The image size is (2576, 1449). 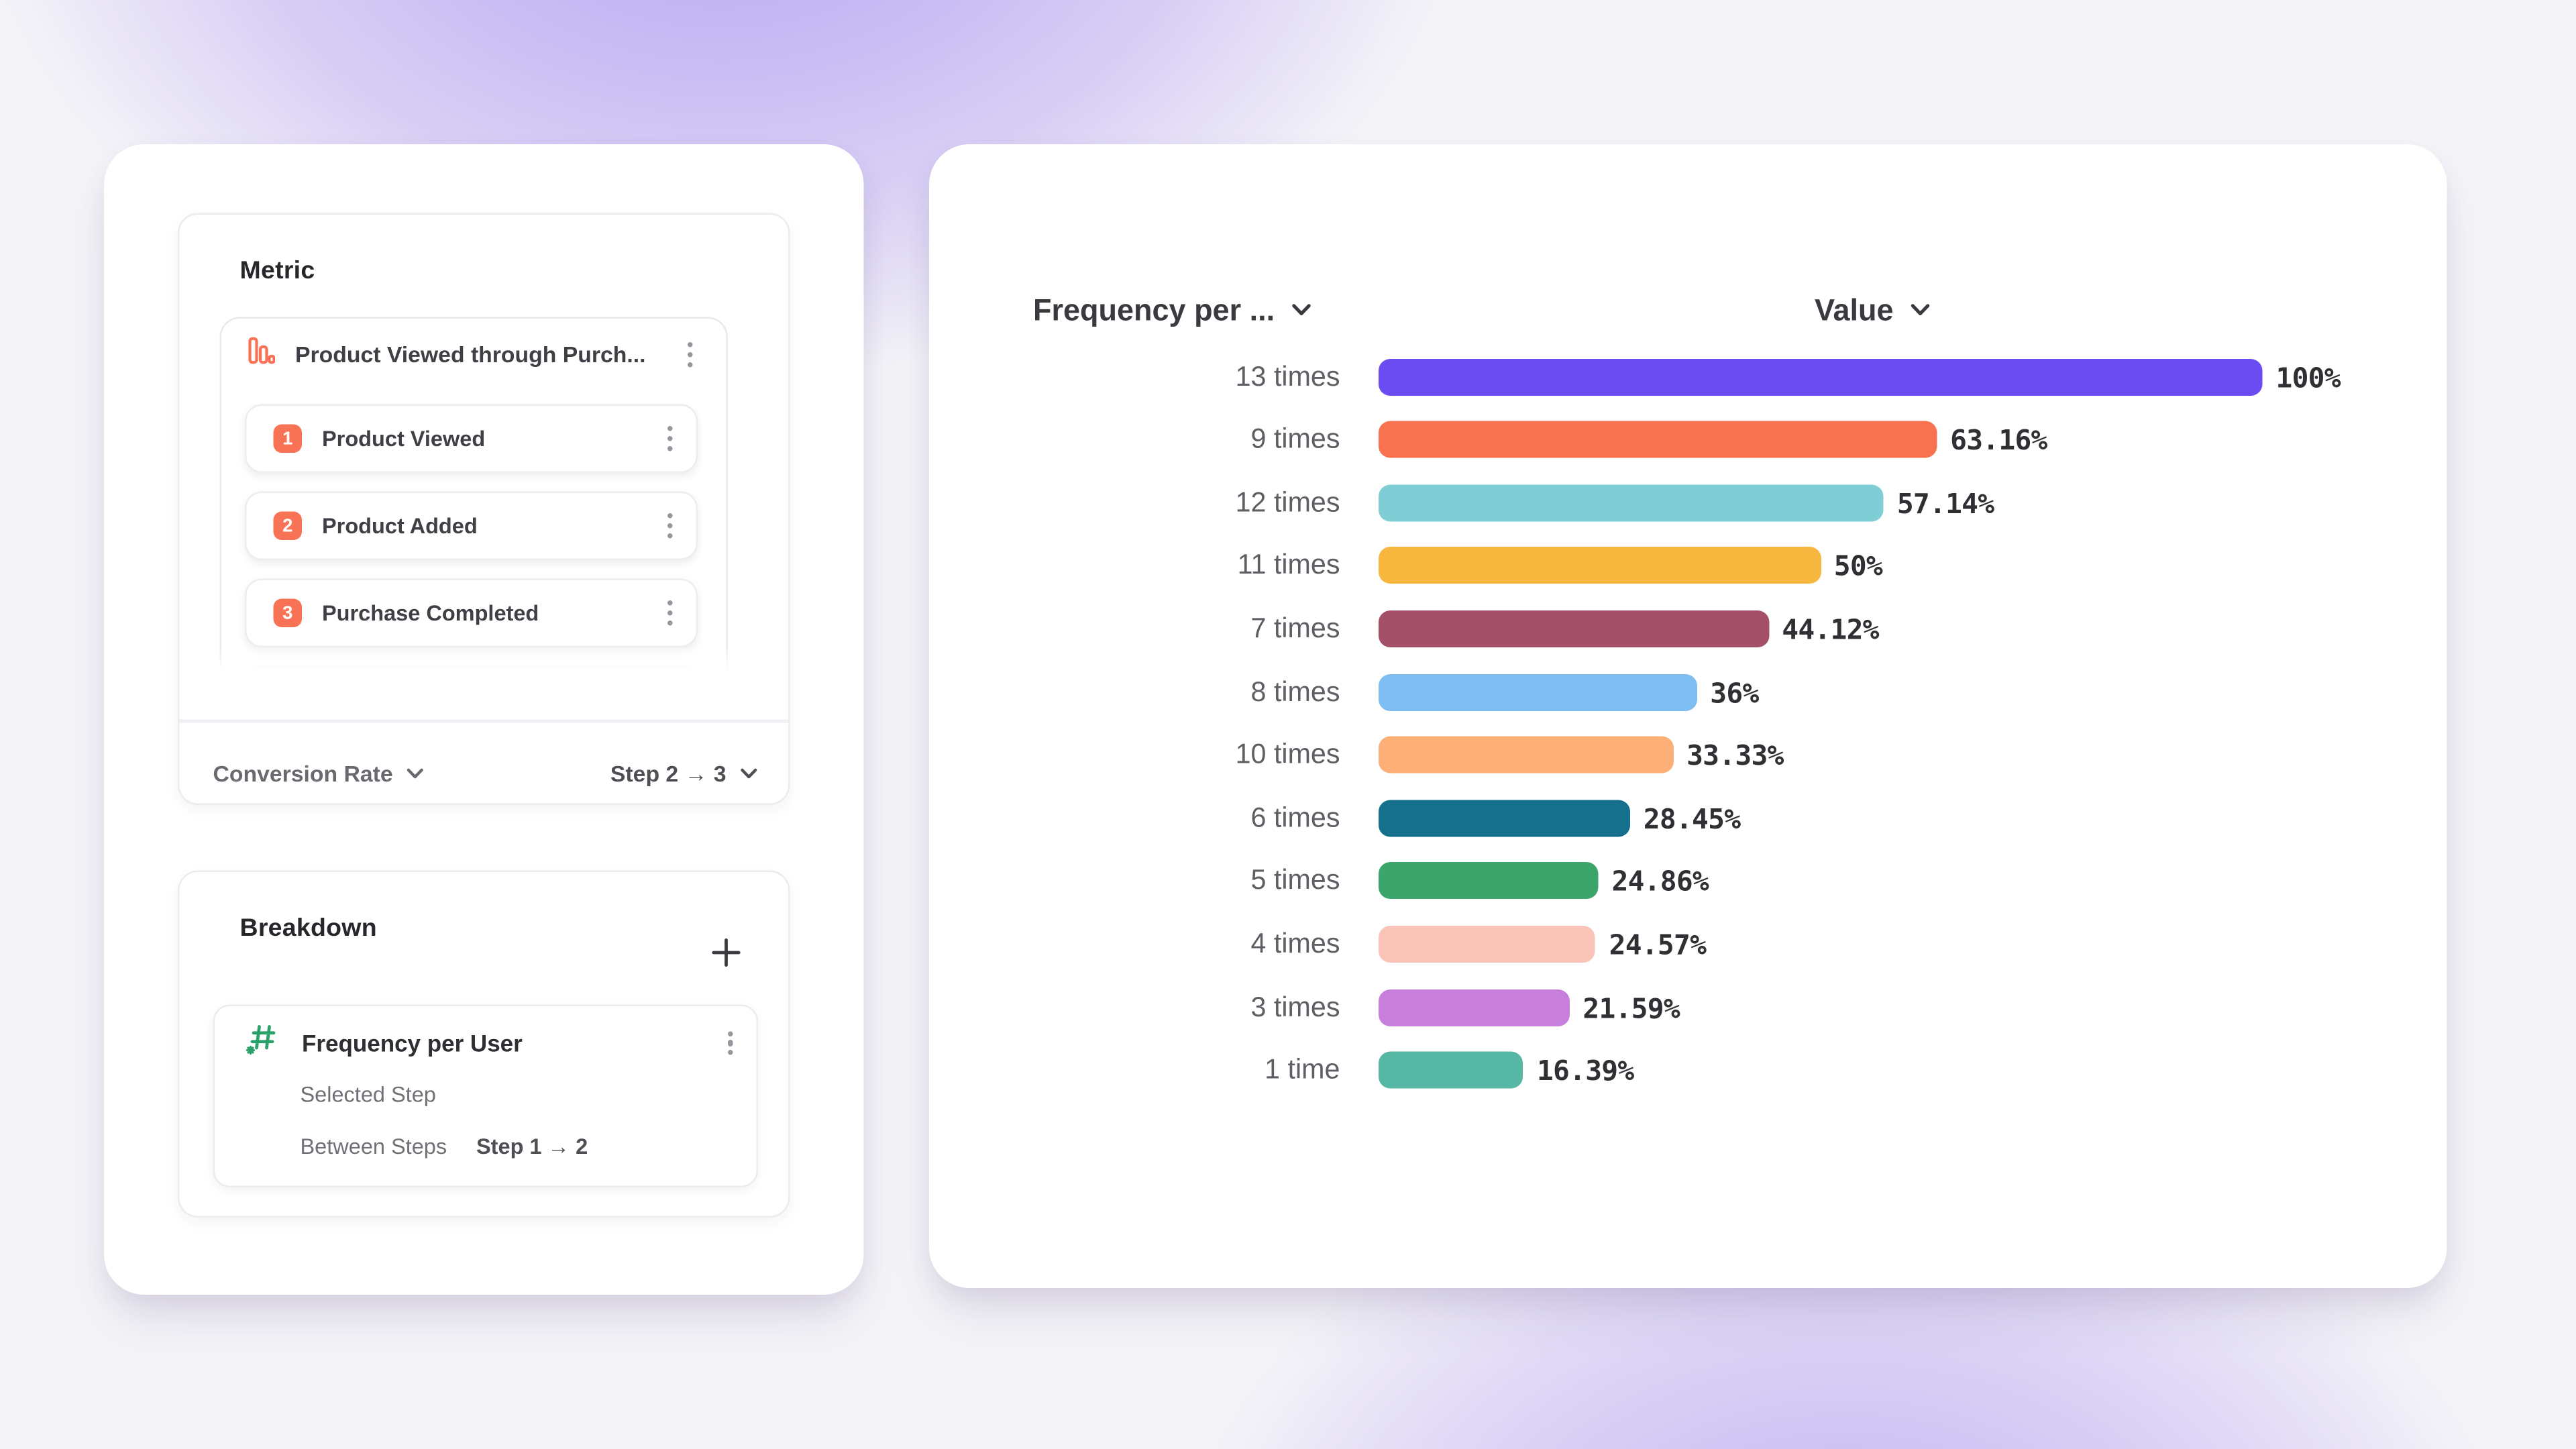 I want to click on breakdown-section-title: Breakdown, so click(x=308, y=928).